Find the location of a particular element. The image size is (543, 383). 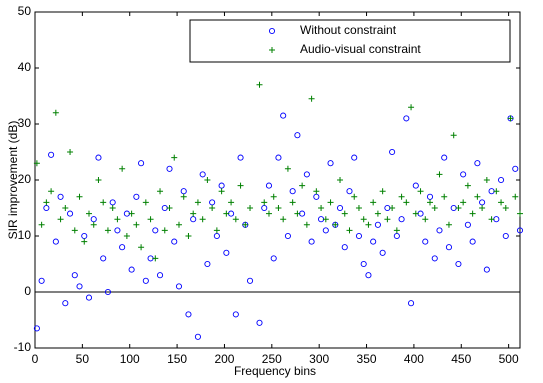

y-axis-label: SIR improvement (dB) is located at coordinates (13, 180).